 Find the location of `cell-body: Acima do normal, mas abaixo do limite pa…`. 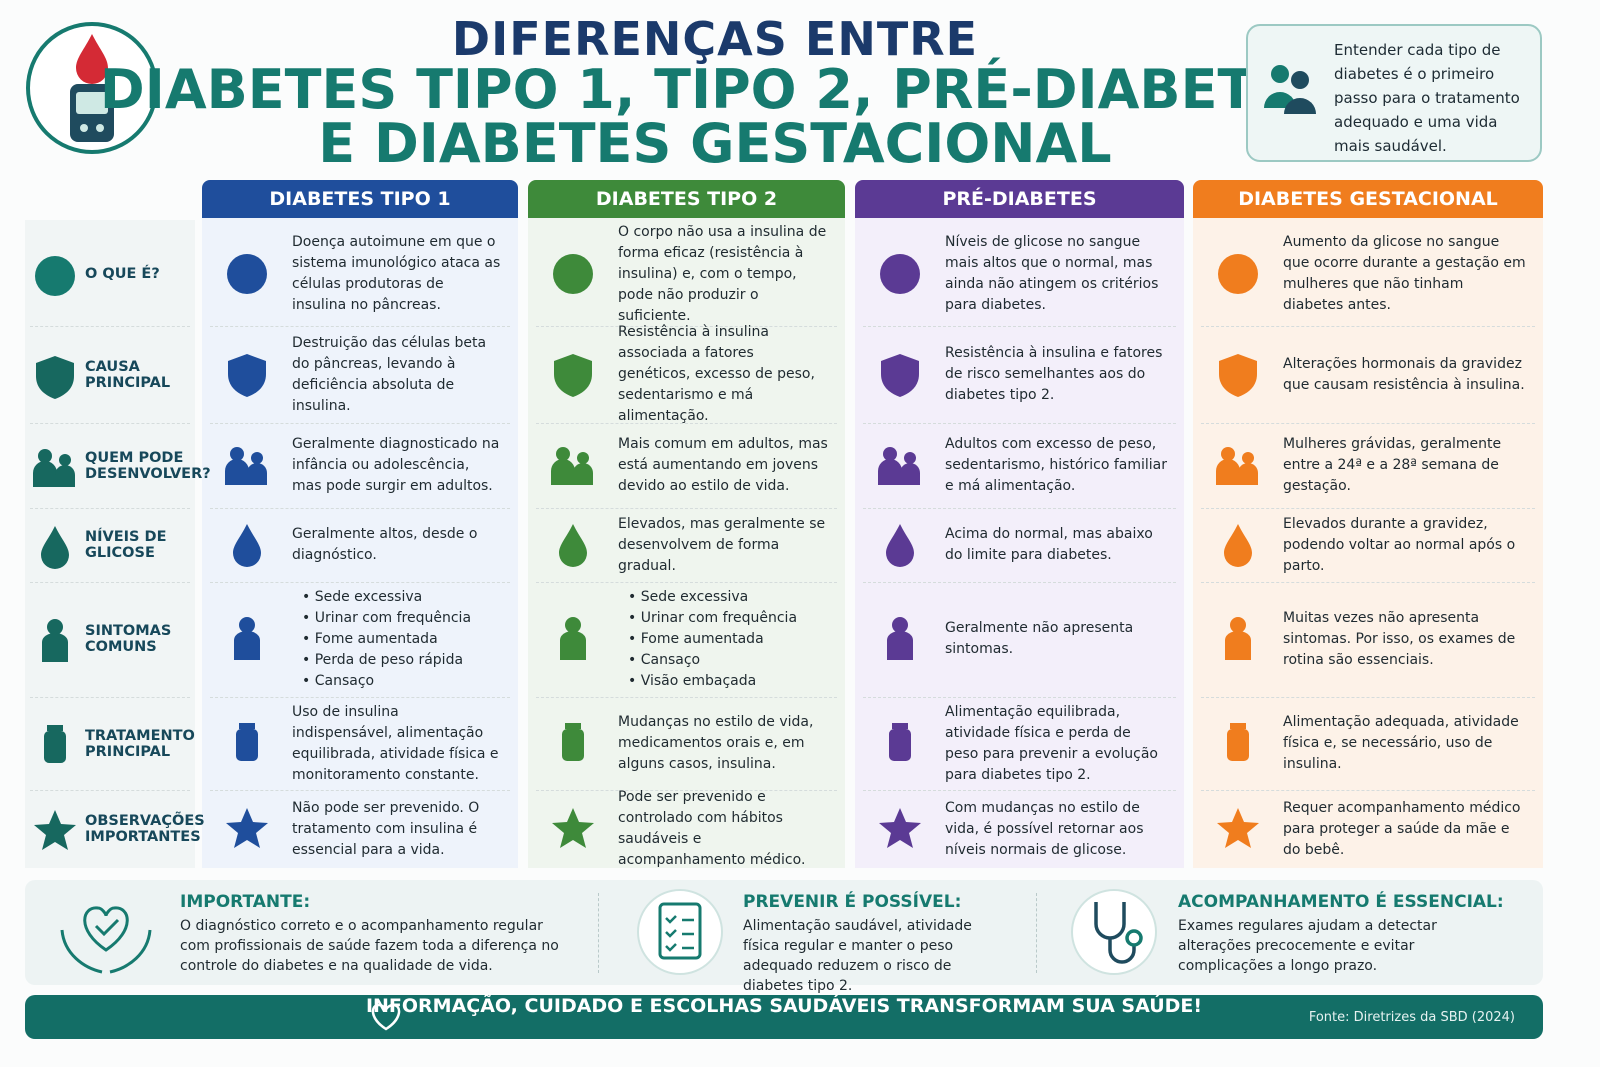

cell-body: Acima do normal, mas abaixo do limite pa… is located at coordinates (1049, 544).